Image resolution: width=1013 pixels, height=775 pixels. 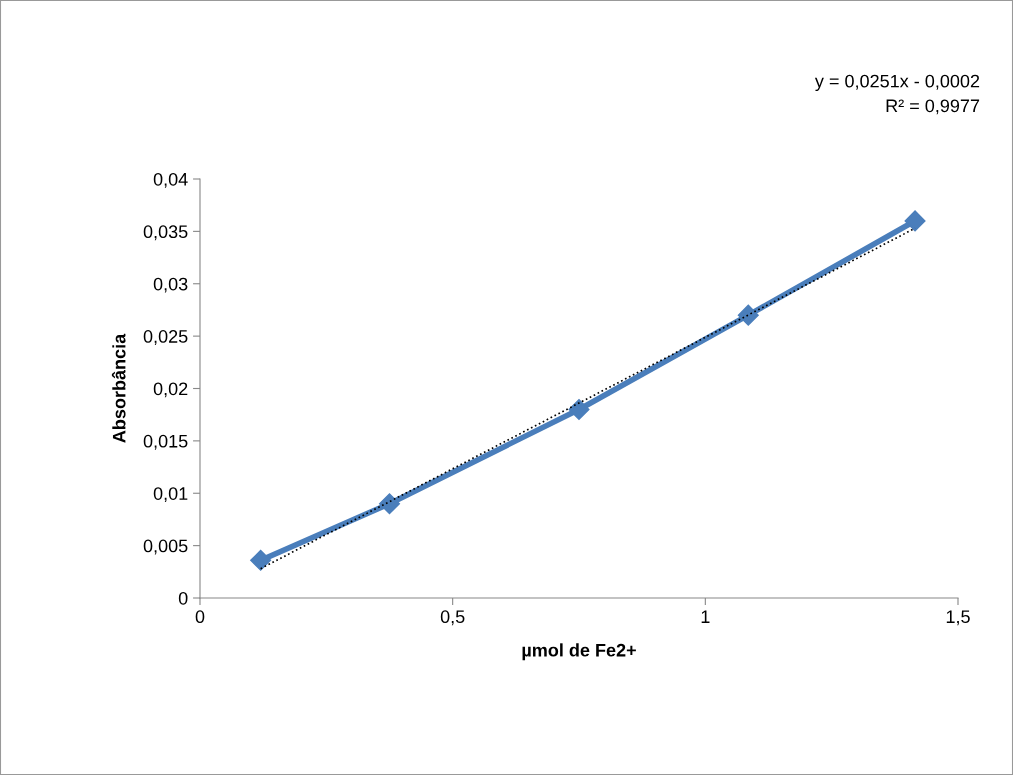 I want to click on y-tick-label: 0, so click(x=183, y=598).